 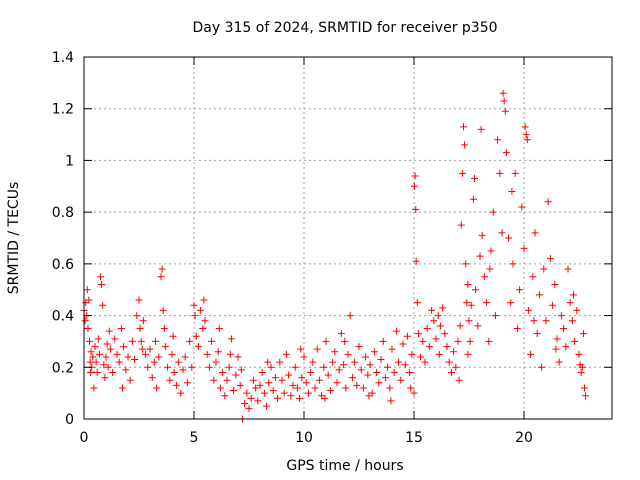 I want to click on x-tick-label: 0, so click(x=84, y=438).